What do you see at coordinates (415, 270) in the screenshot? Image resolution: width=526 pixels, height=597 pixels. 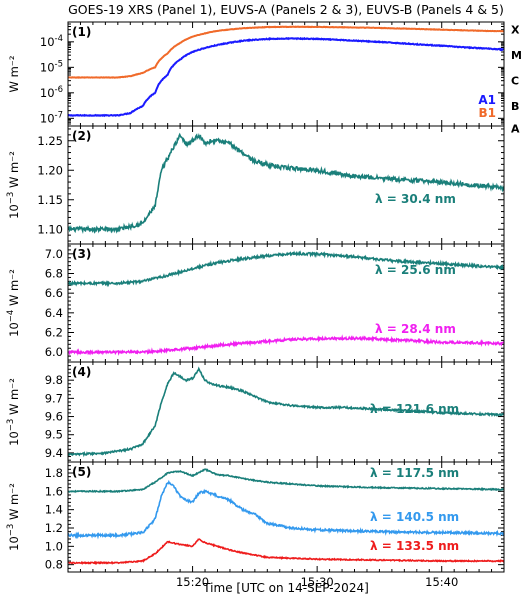 I see `series-label: λ = 25.6 nm` at bounding box center [415, 270].